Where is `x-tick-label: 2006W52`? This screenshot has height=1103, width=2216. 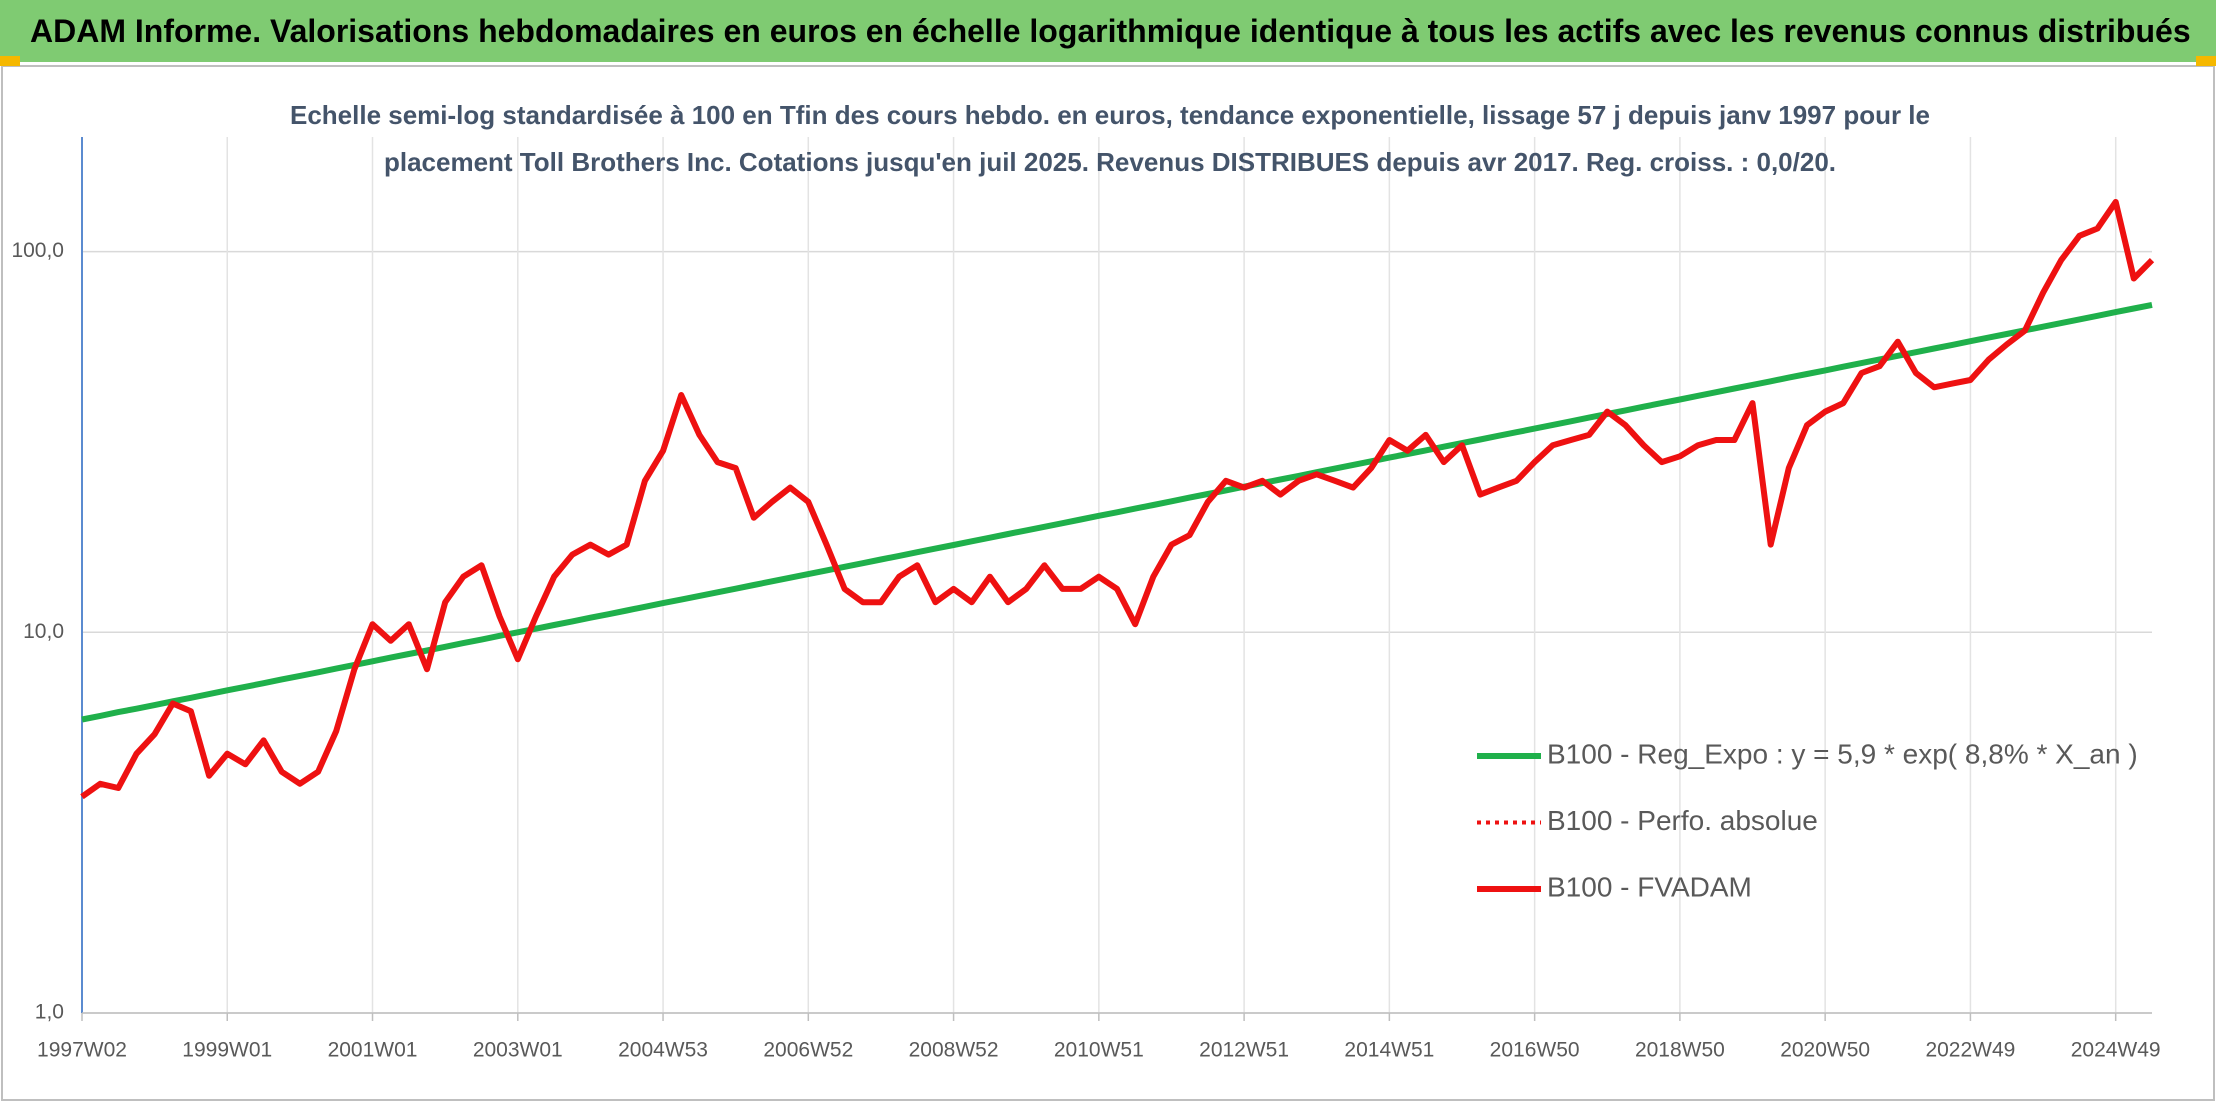
x-tick-label: 2006W52 is located at coordinates (808, 1050).